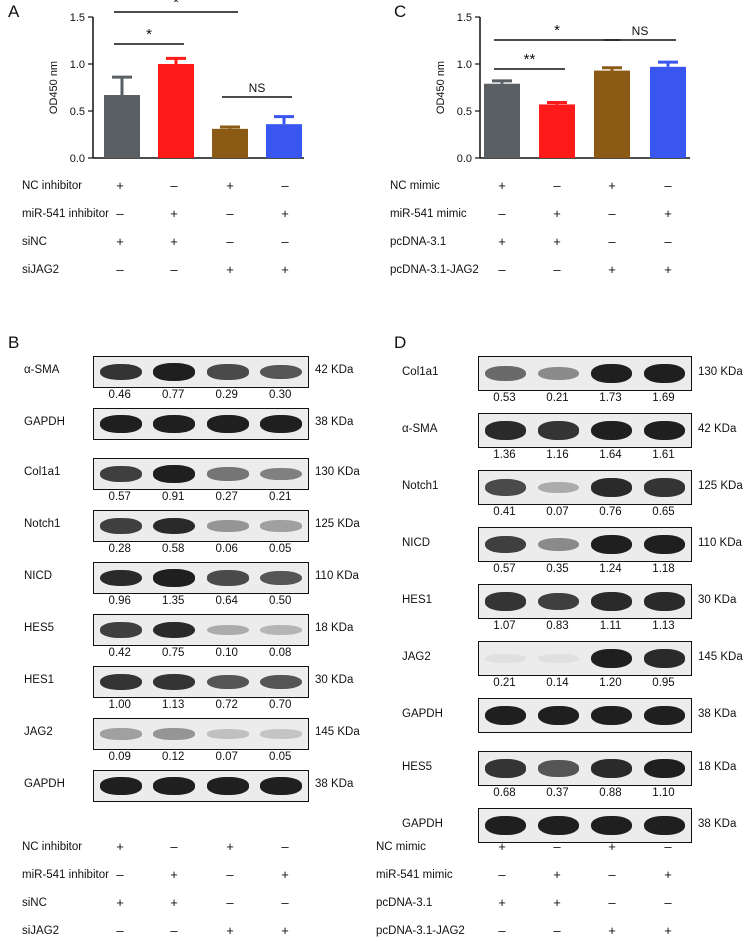  I want to click on band-density-value: 0.10, so click(226, 653).